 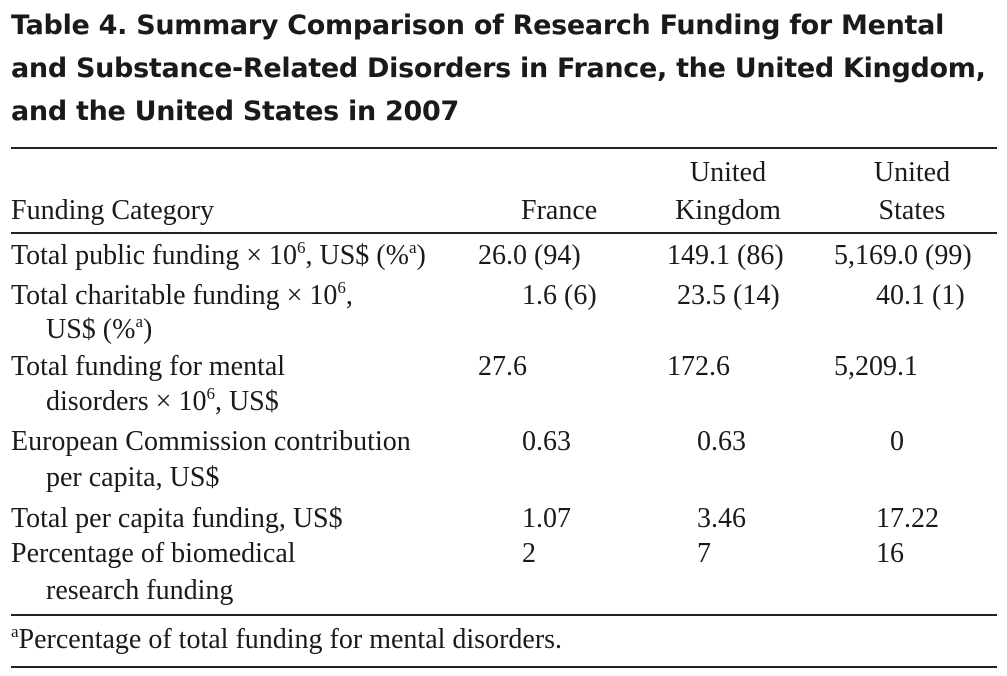 What do you see at coordinates (529, 553) in the screenshot?
I see `cell-france: 2` at bounding box center [529, 553].